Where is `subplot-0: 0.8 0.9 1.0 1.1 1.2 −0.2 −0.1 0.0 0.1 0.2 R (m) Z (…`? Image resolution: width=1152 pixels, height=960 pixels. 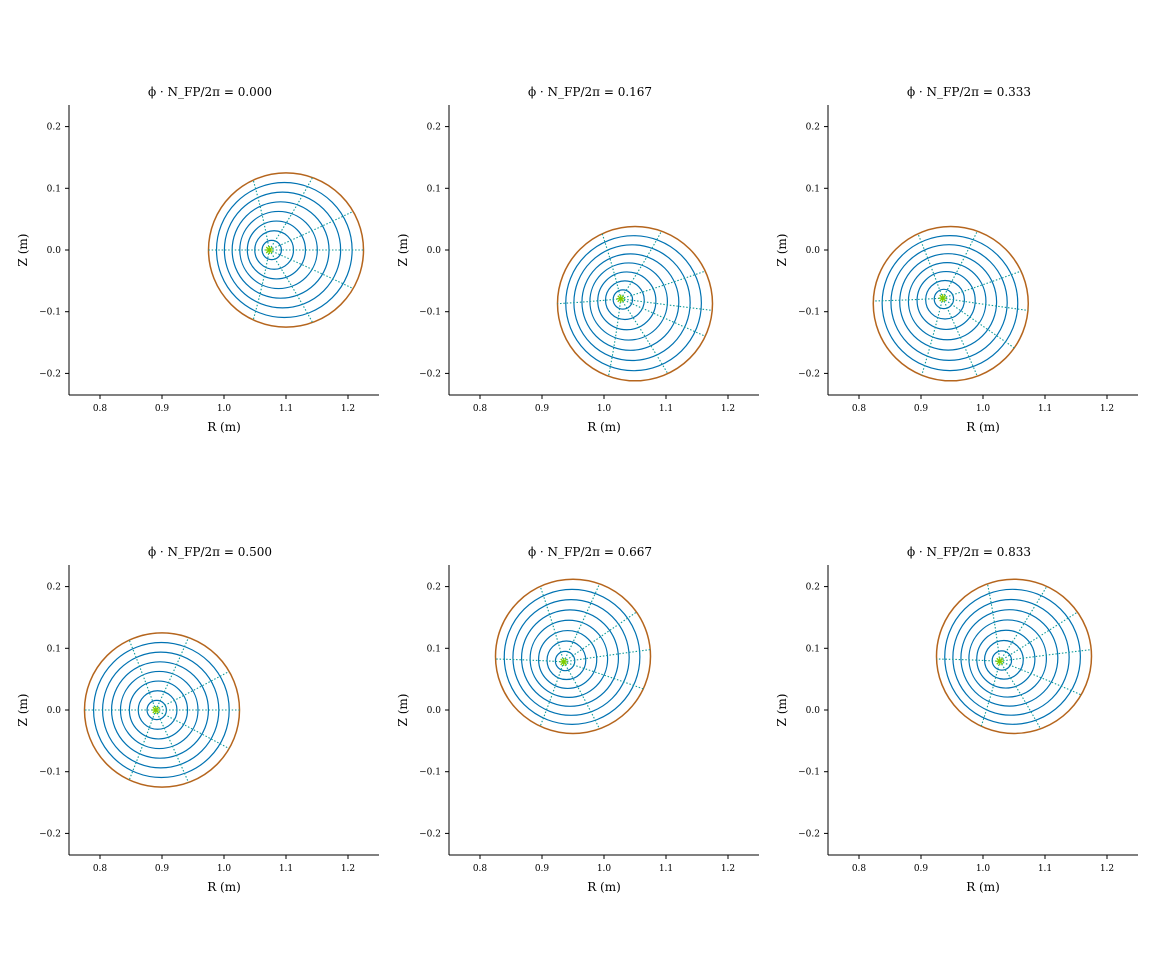 subplot-0: 0.8 0.9 1.0 1.1 1.2 −0.2 −0.1 0.0 0.1 0.2 R (m) Z (… is located at coordinates (197, 259).